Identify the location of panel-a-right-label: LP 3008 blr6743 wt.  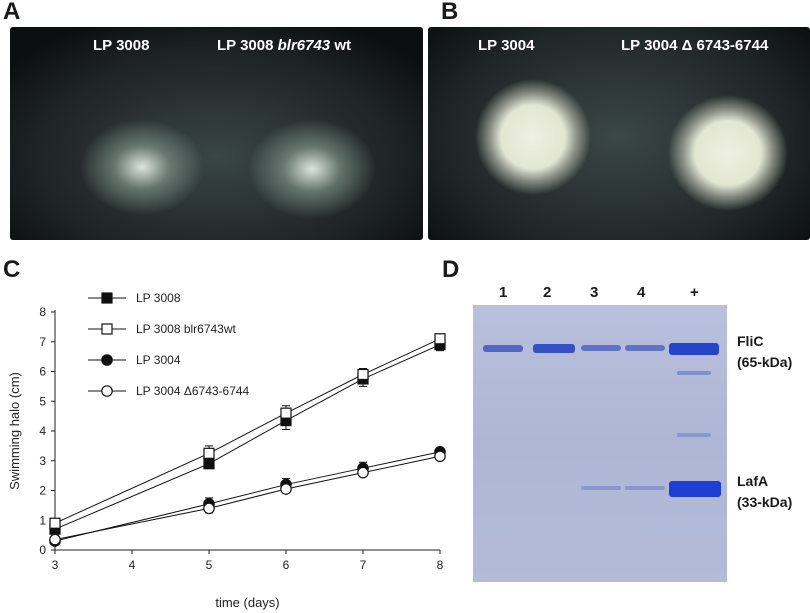
(284, 45).